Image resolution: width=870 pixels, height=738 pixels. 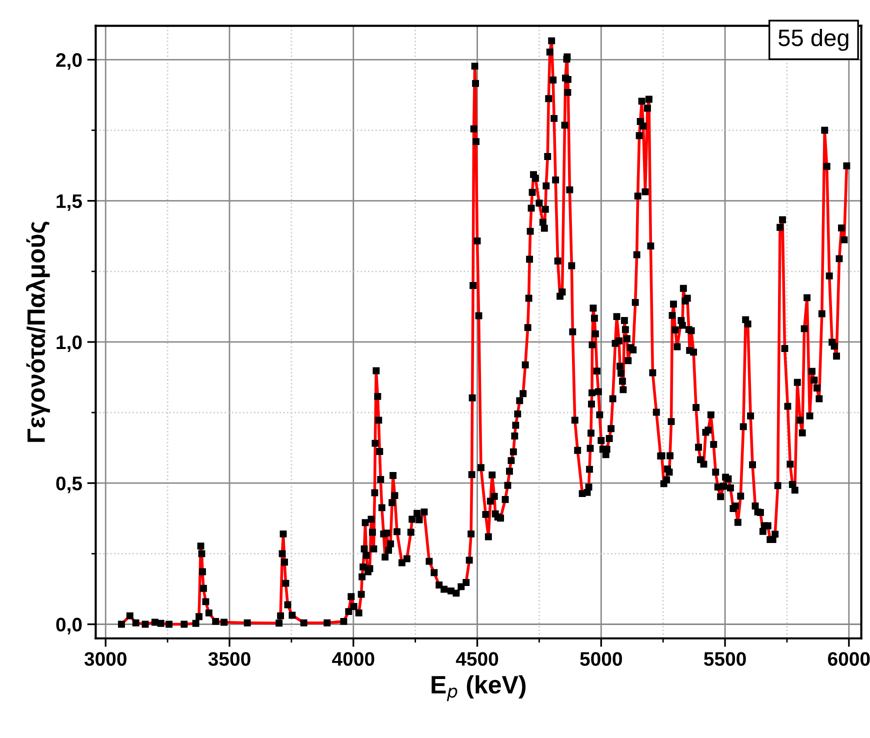 I want to click on x-tick-label: 3000, so click(x=105, y=659).